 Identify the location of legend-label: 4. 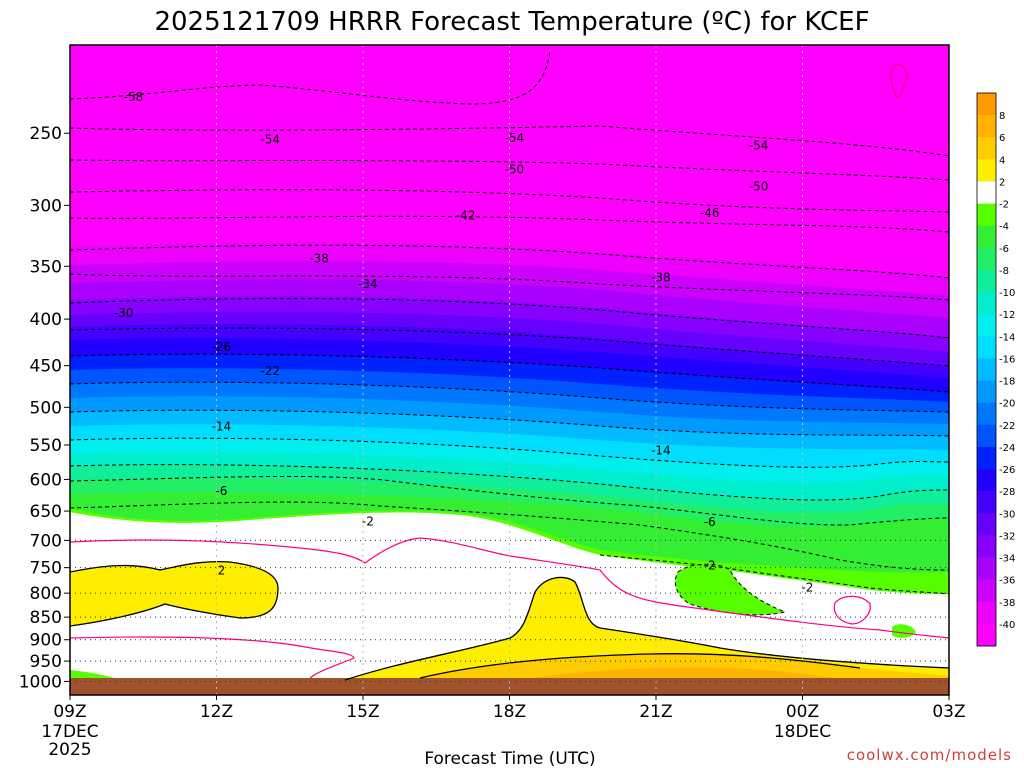
(1002, 160).